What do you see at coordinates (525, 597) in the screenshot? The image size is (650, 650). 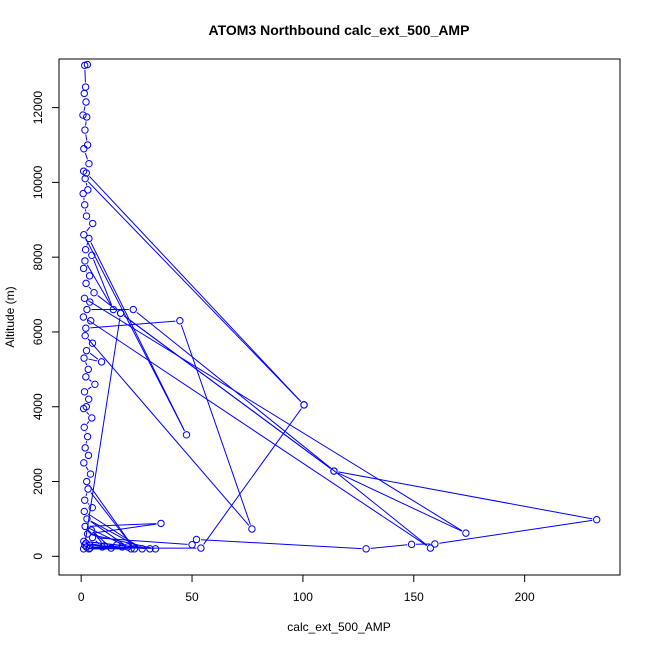 I see `x-tick-label: 200` at bounding box center [525, 597].